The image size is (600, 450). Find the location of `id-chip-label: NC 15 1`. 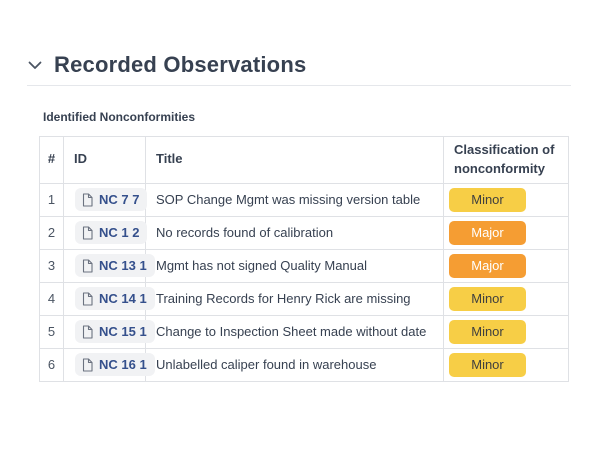

id-chip-label: NC 15 1 is located at coordinates (123, 332).